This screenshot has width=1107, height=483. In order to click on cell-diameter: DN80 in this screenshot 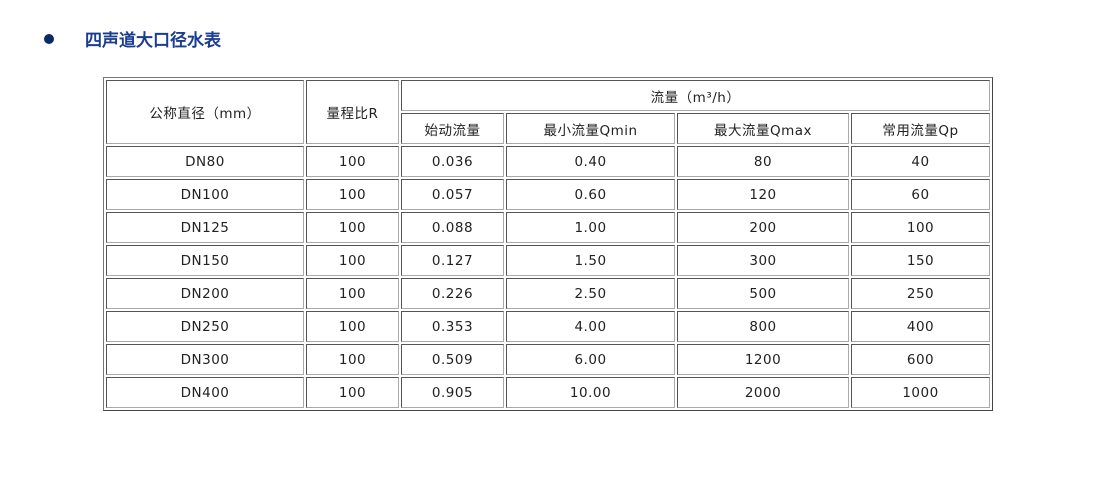, I will do `click(205, 161)`.